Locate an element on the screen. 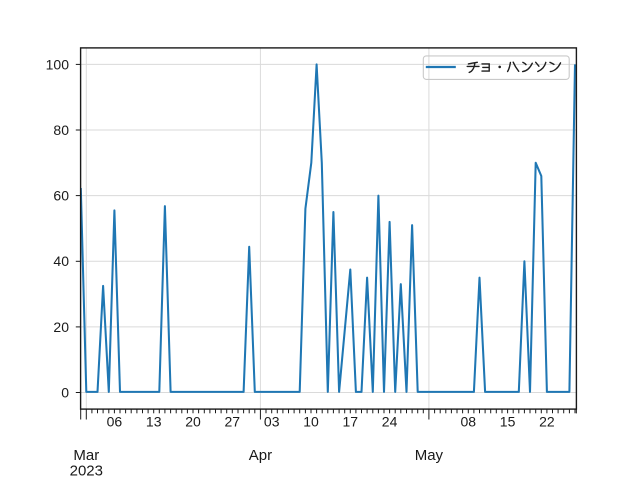 This screenshot has height=480, width=640. svg-text: Mar is located at coordinates (86, 455).